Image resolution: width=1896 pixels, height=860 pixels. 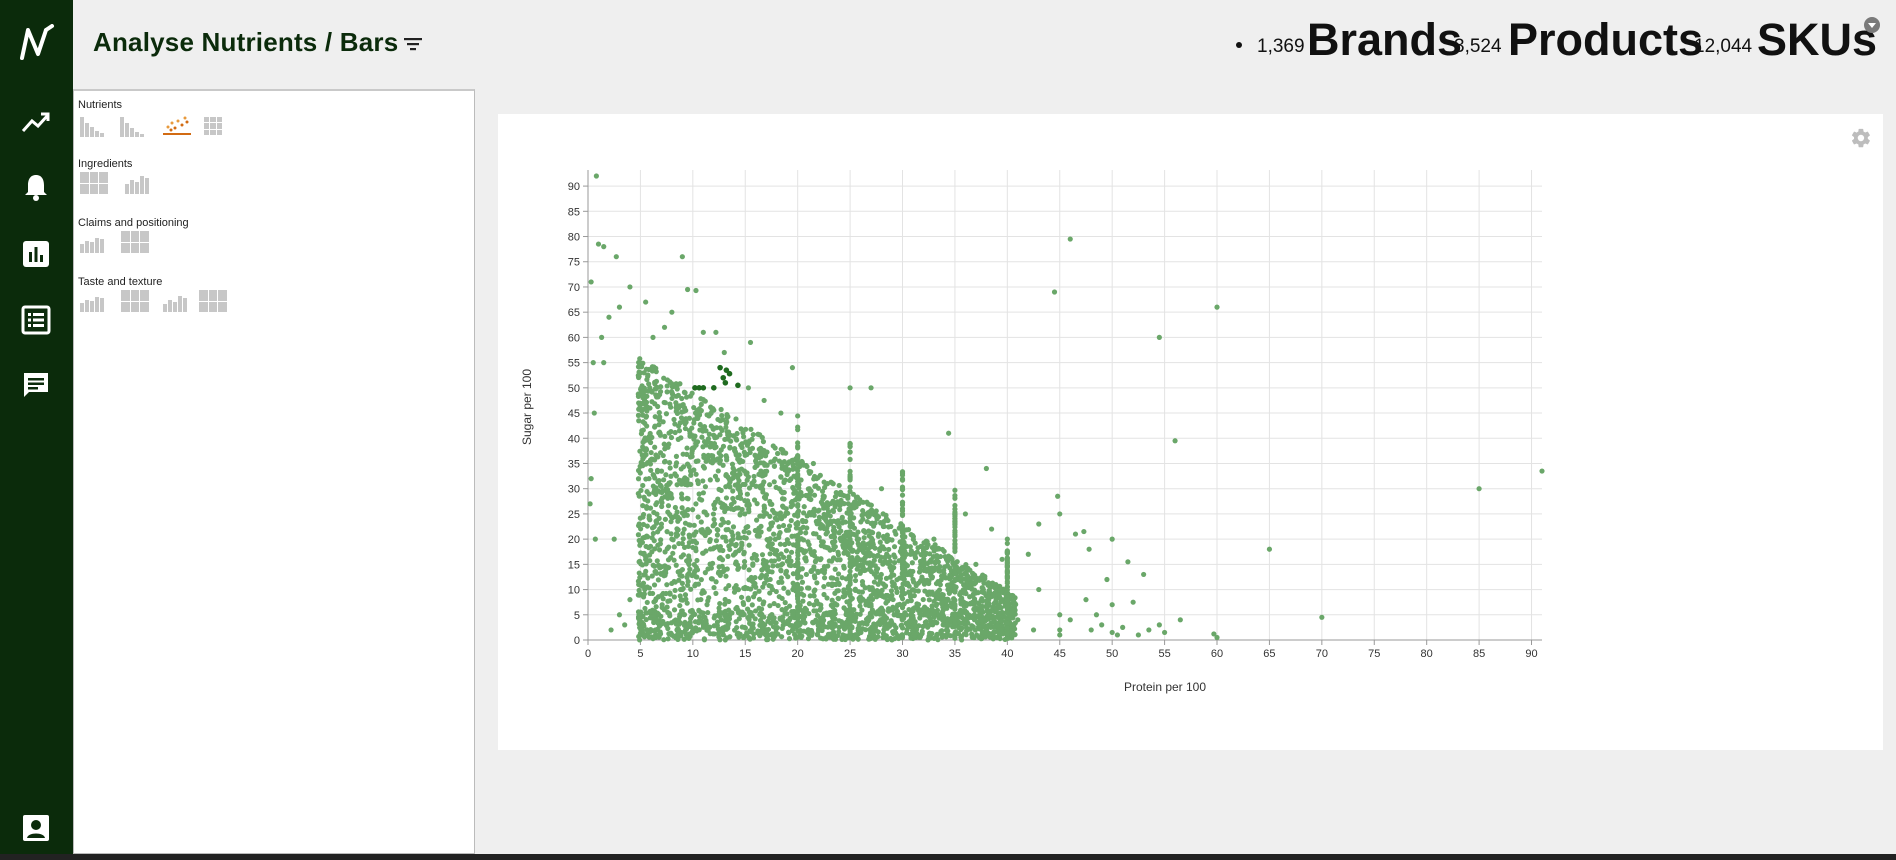 What do you see at coordinates (1872, 25) in the screenshot?
I see `account-menu-icon` at bounding box center [1872, 25].